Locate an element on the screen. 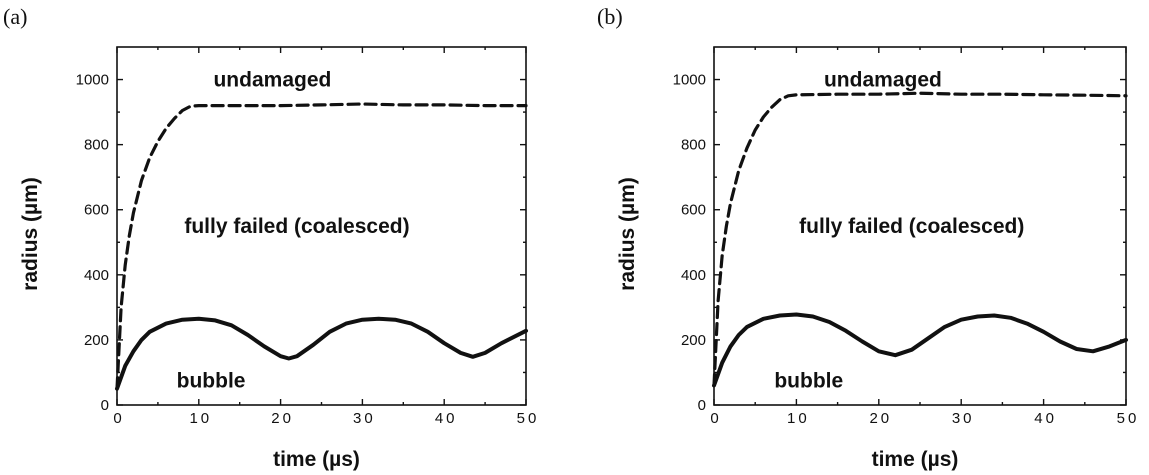 This screenshot has width=1149, height=475. panel-label: (a) is located at coordinates (15, 16).